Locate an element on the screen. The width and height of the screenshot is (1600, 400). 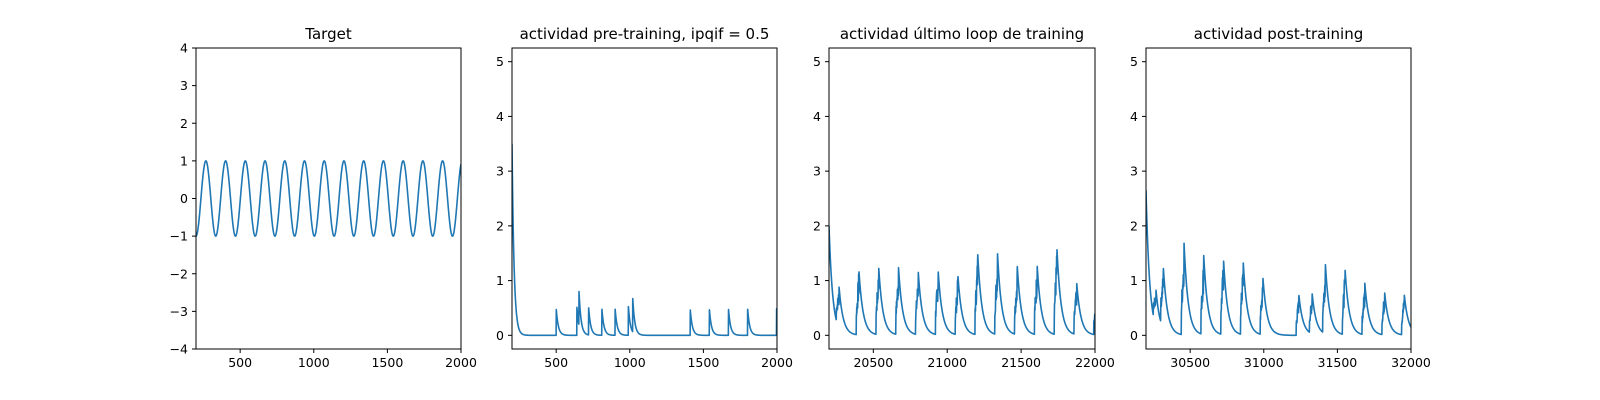
y-tick-label: −3 is located at coordinates (179, 311).